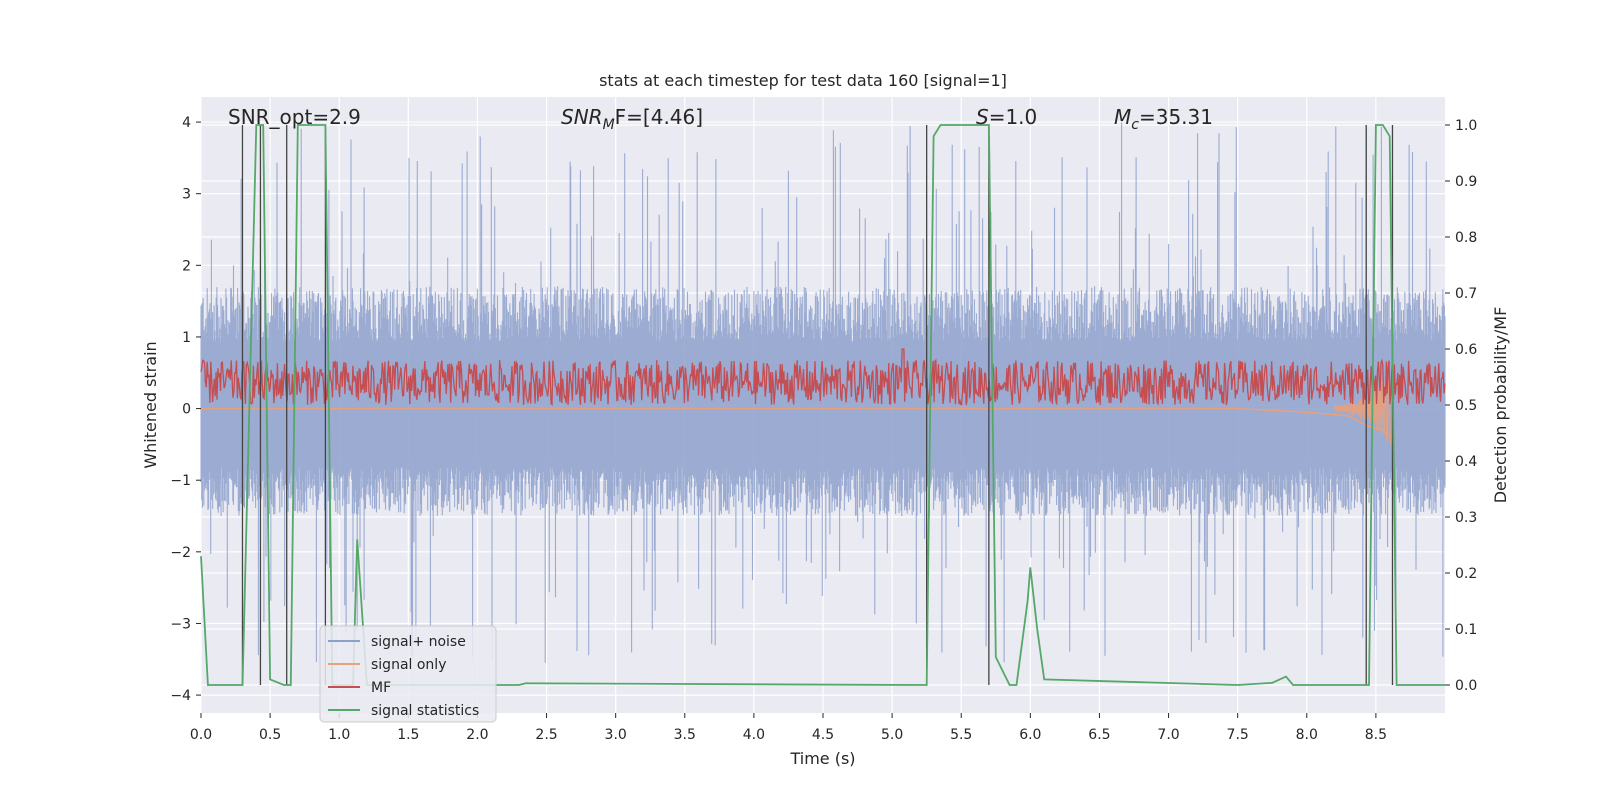 Image resolution: width=1600 pixels, height=805 pixels. Describe the element at coordinates (659, 117) in the screenshot. I see `snr-mf-rest: F=[4.46]` at that location.